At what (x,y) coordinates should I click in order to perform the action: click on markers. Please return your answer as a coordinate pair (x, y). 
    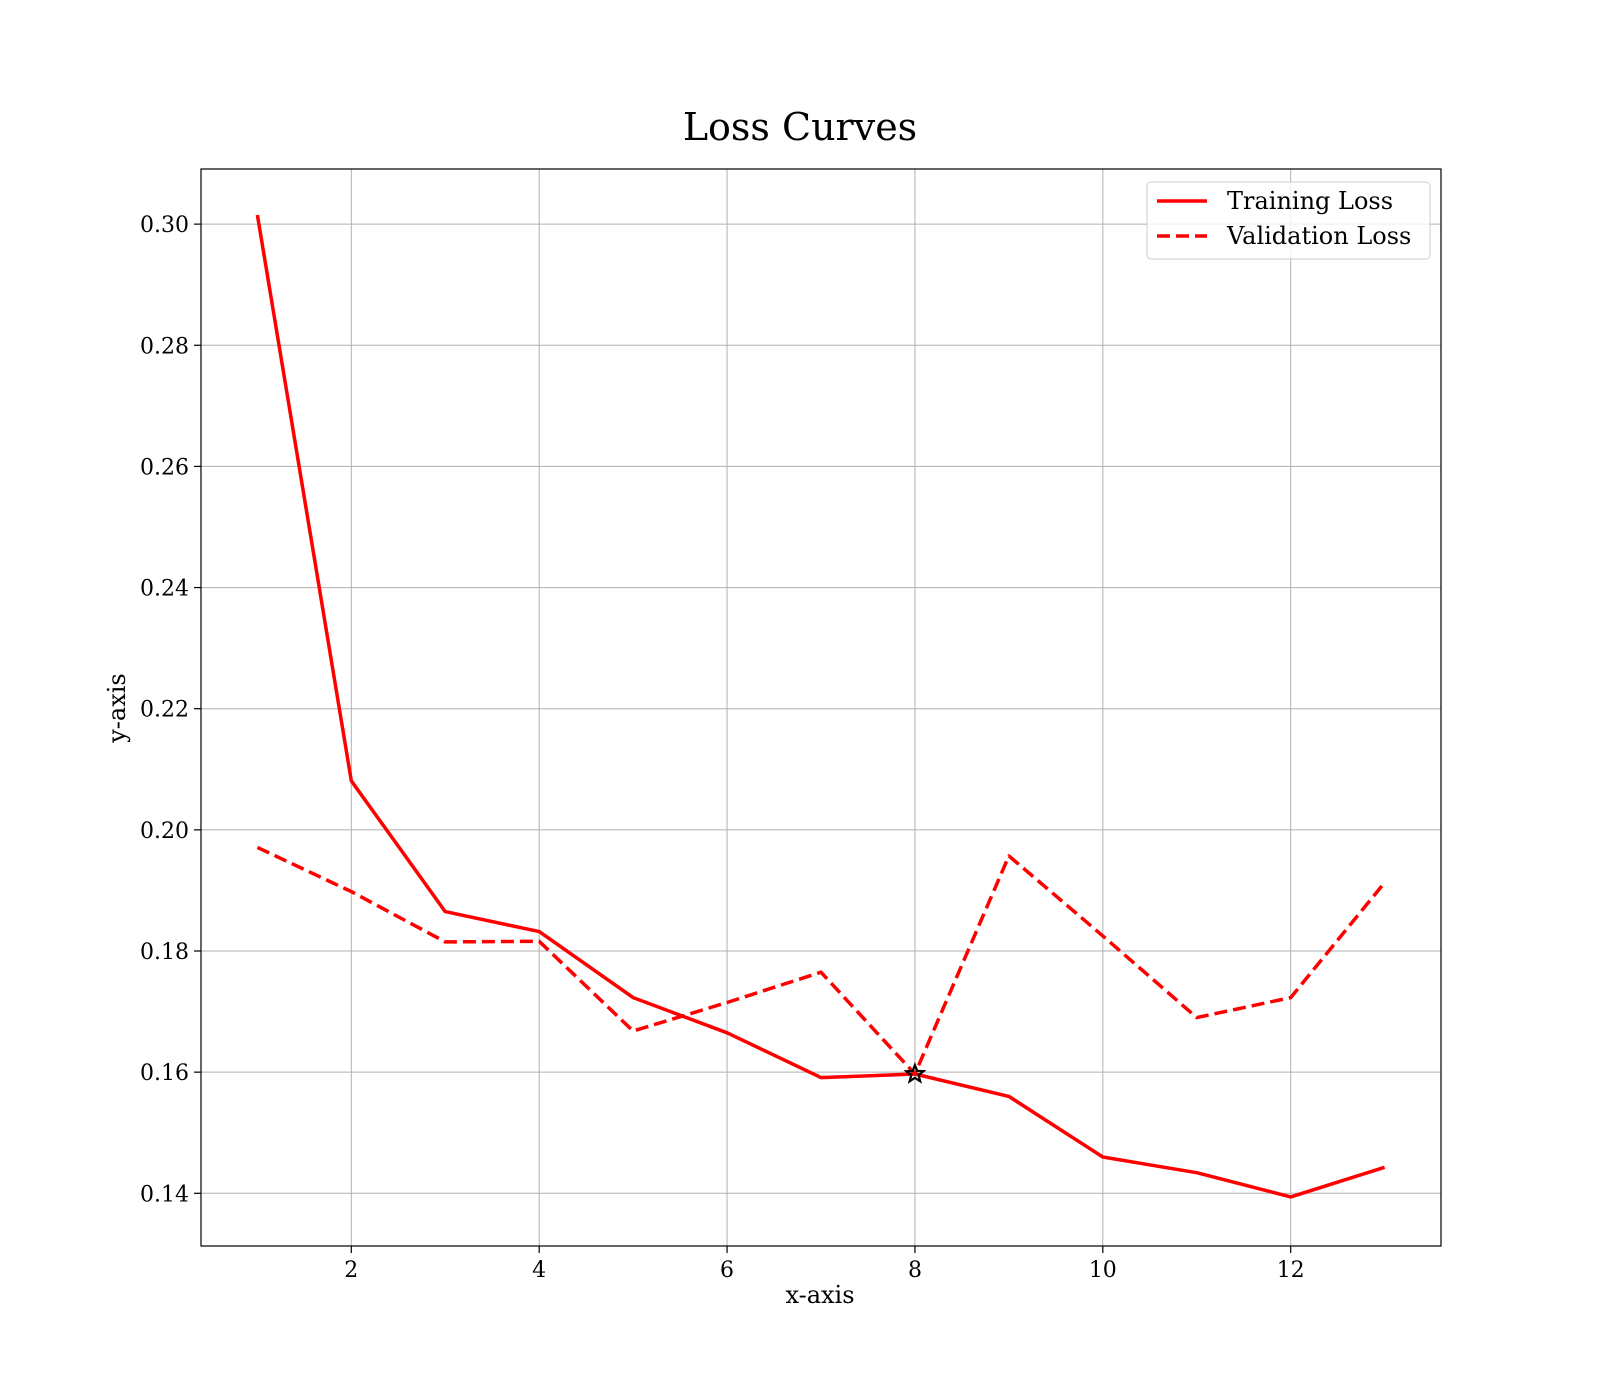
    Looking at the image, I should click on (915, 1072).